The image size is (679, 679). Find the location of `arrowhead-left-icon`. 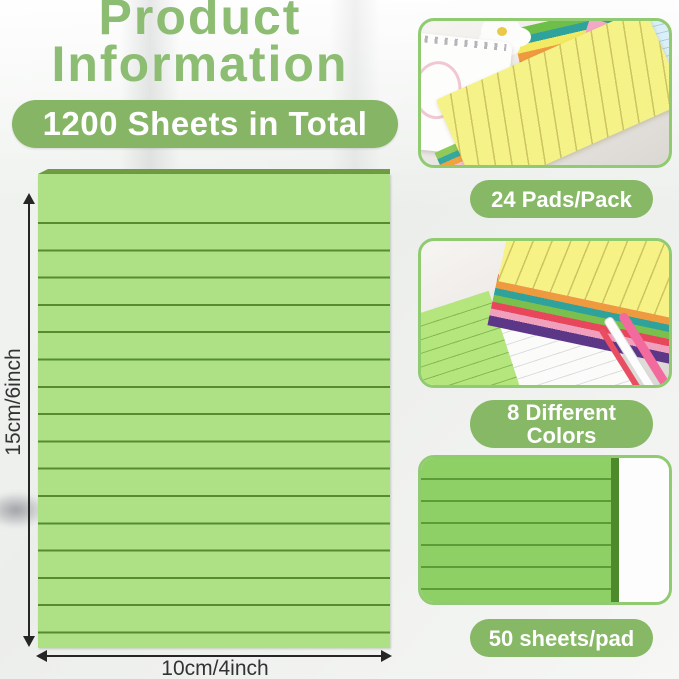

arrowhead-left-icon is located at coordinates (41, 656).